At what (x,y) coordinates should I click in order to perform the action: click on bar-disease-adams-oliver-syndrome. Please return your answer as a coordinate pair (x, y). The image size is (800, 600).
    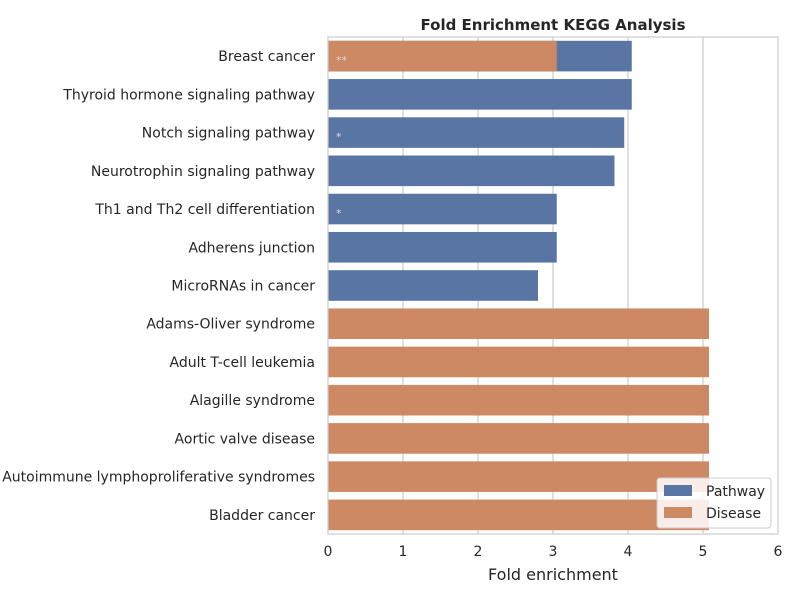
    Looking at the image, I should click on (518, 324).